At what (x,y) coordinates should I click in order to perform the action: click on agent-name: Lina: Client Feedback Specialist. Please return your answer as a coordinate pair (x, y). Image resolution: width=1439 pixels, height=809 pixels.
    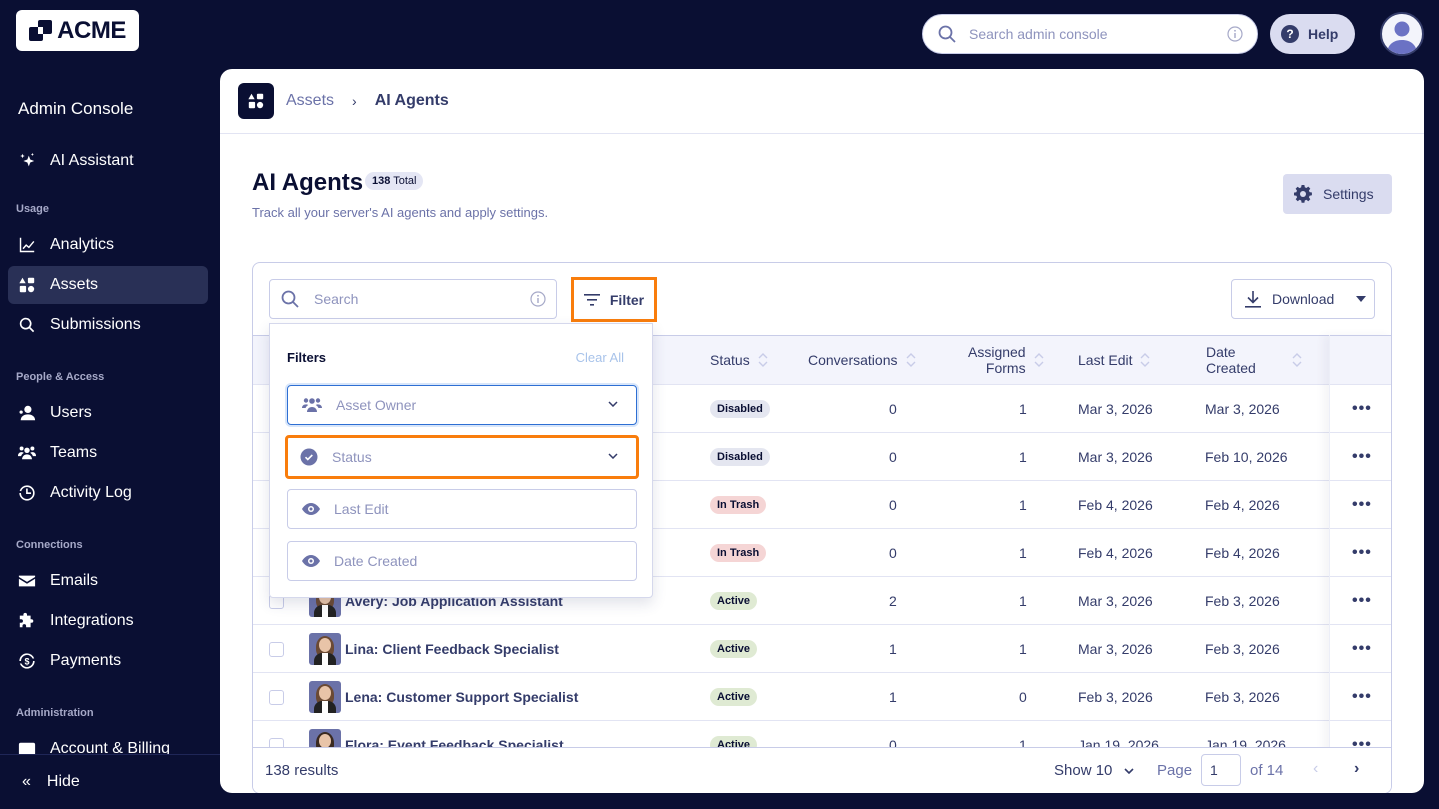
    Looking at the image, I should click on (452, 649).